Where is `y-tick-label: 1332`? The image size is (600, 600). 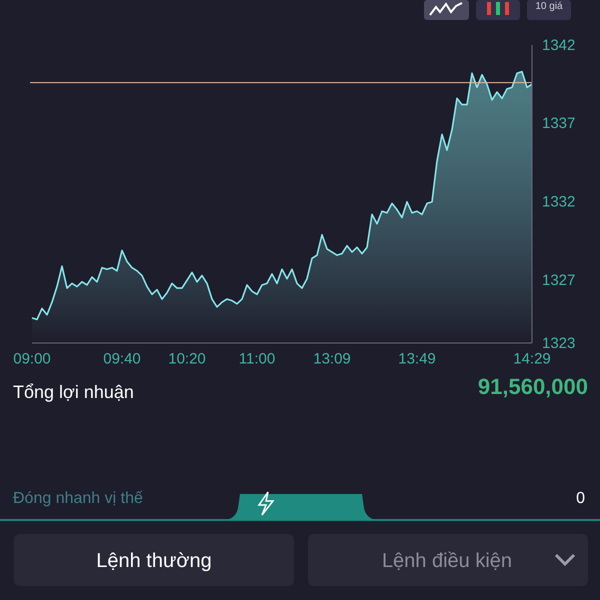
y-tick-label: 1332 is located at coordinates (559, 202).